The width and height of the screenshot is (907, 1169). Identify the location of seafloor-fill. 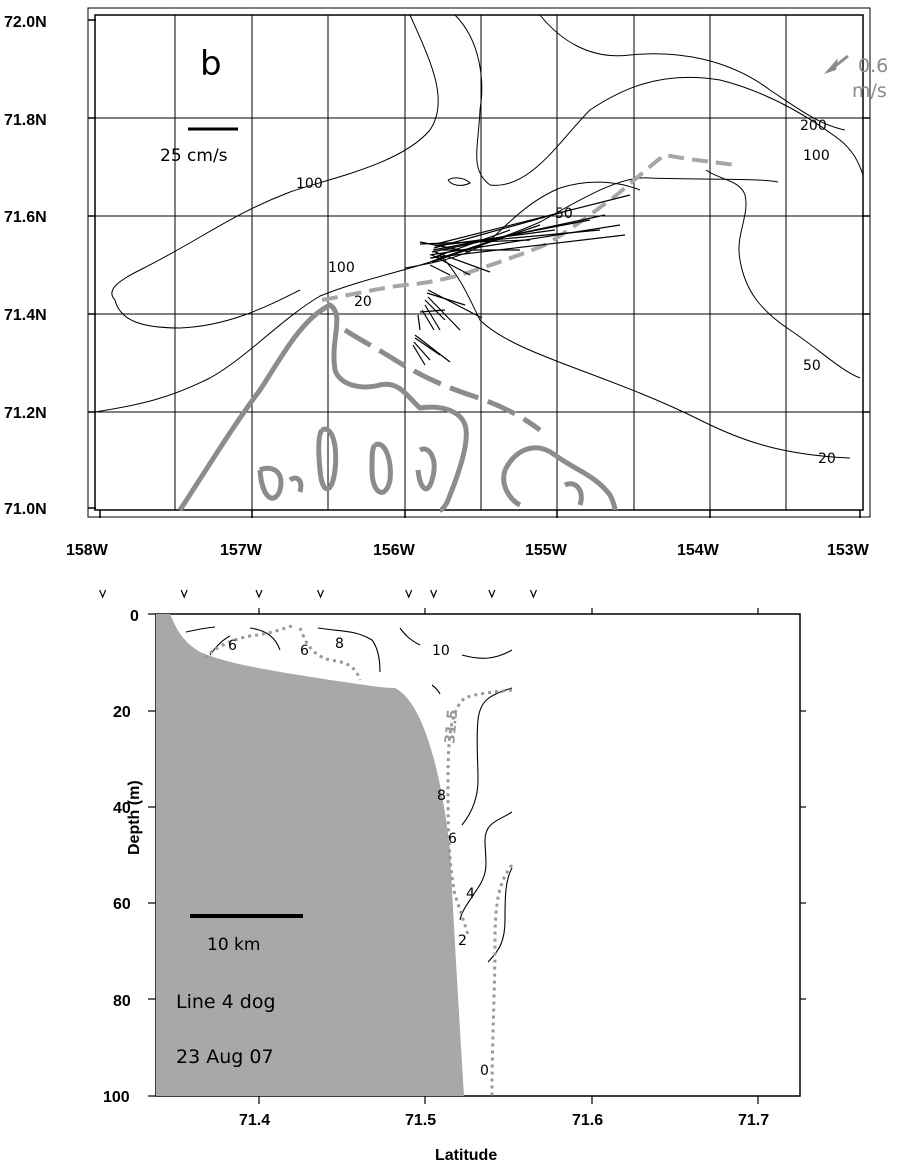
(310, 855).